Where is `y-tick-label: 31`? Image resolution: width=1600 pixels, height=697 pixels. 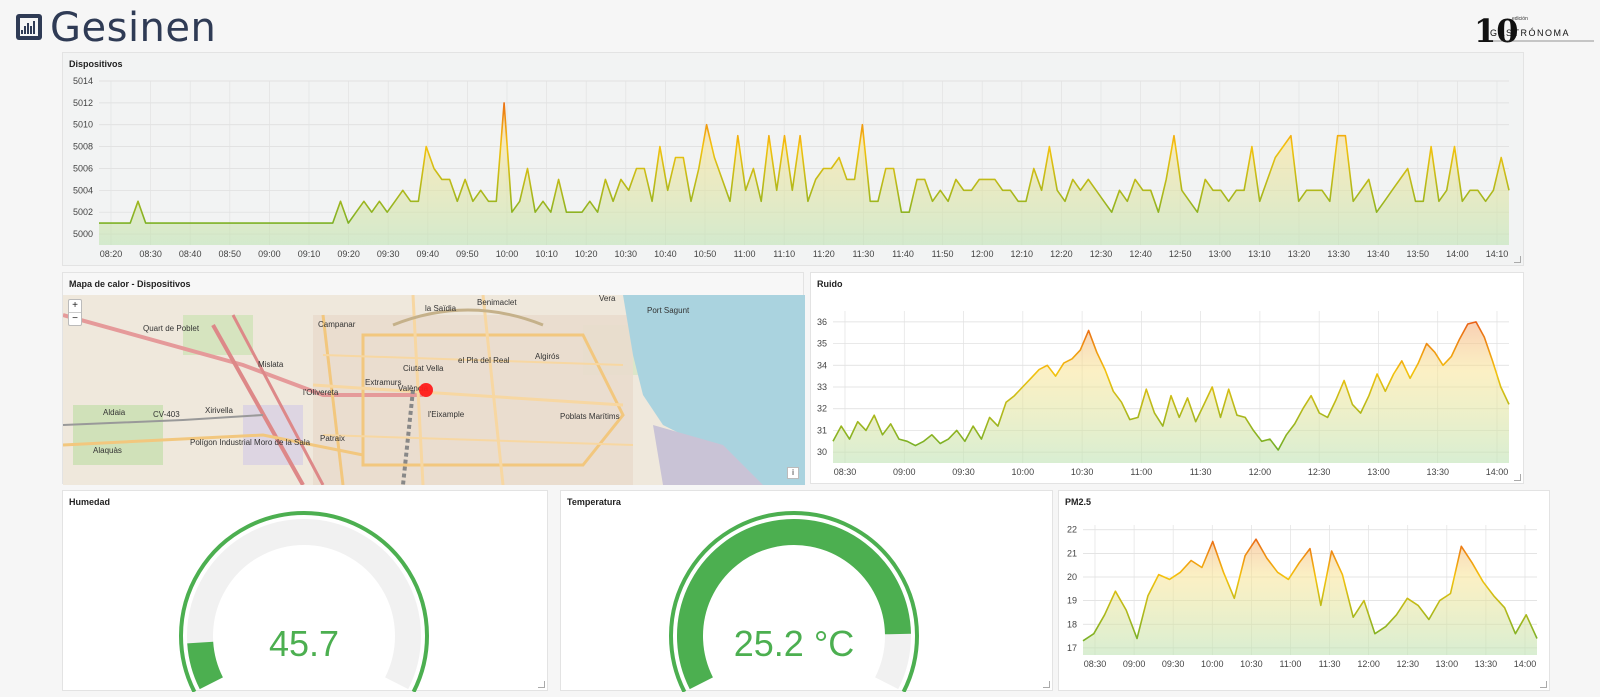
y-tick-label: 31 is located at coordinates (822, 430).